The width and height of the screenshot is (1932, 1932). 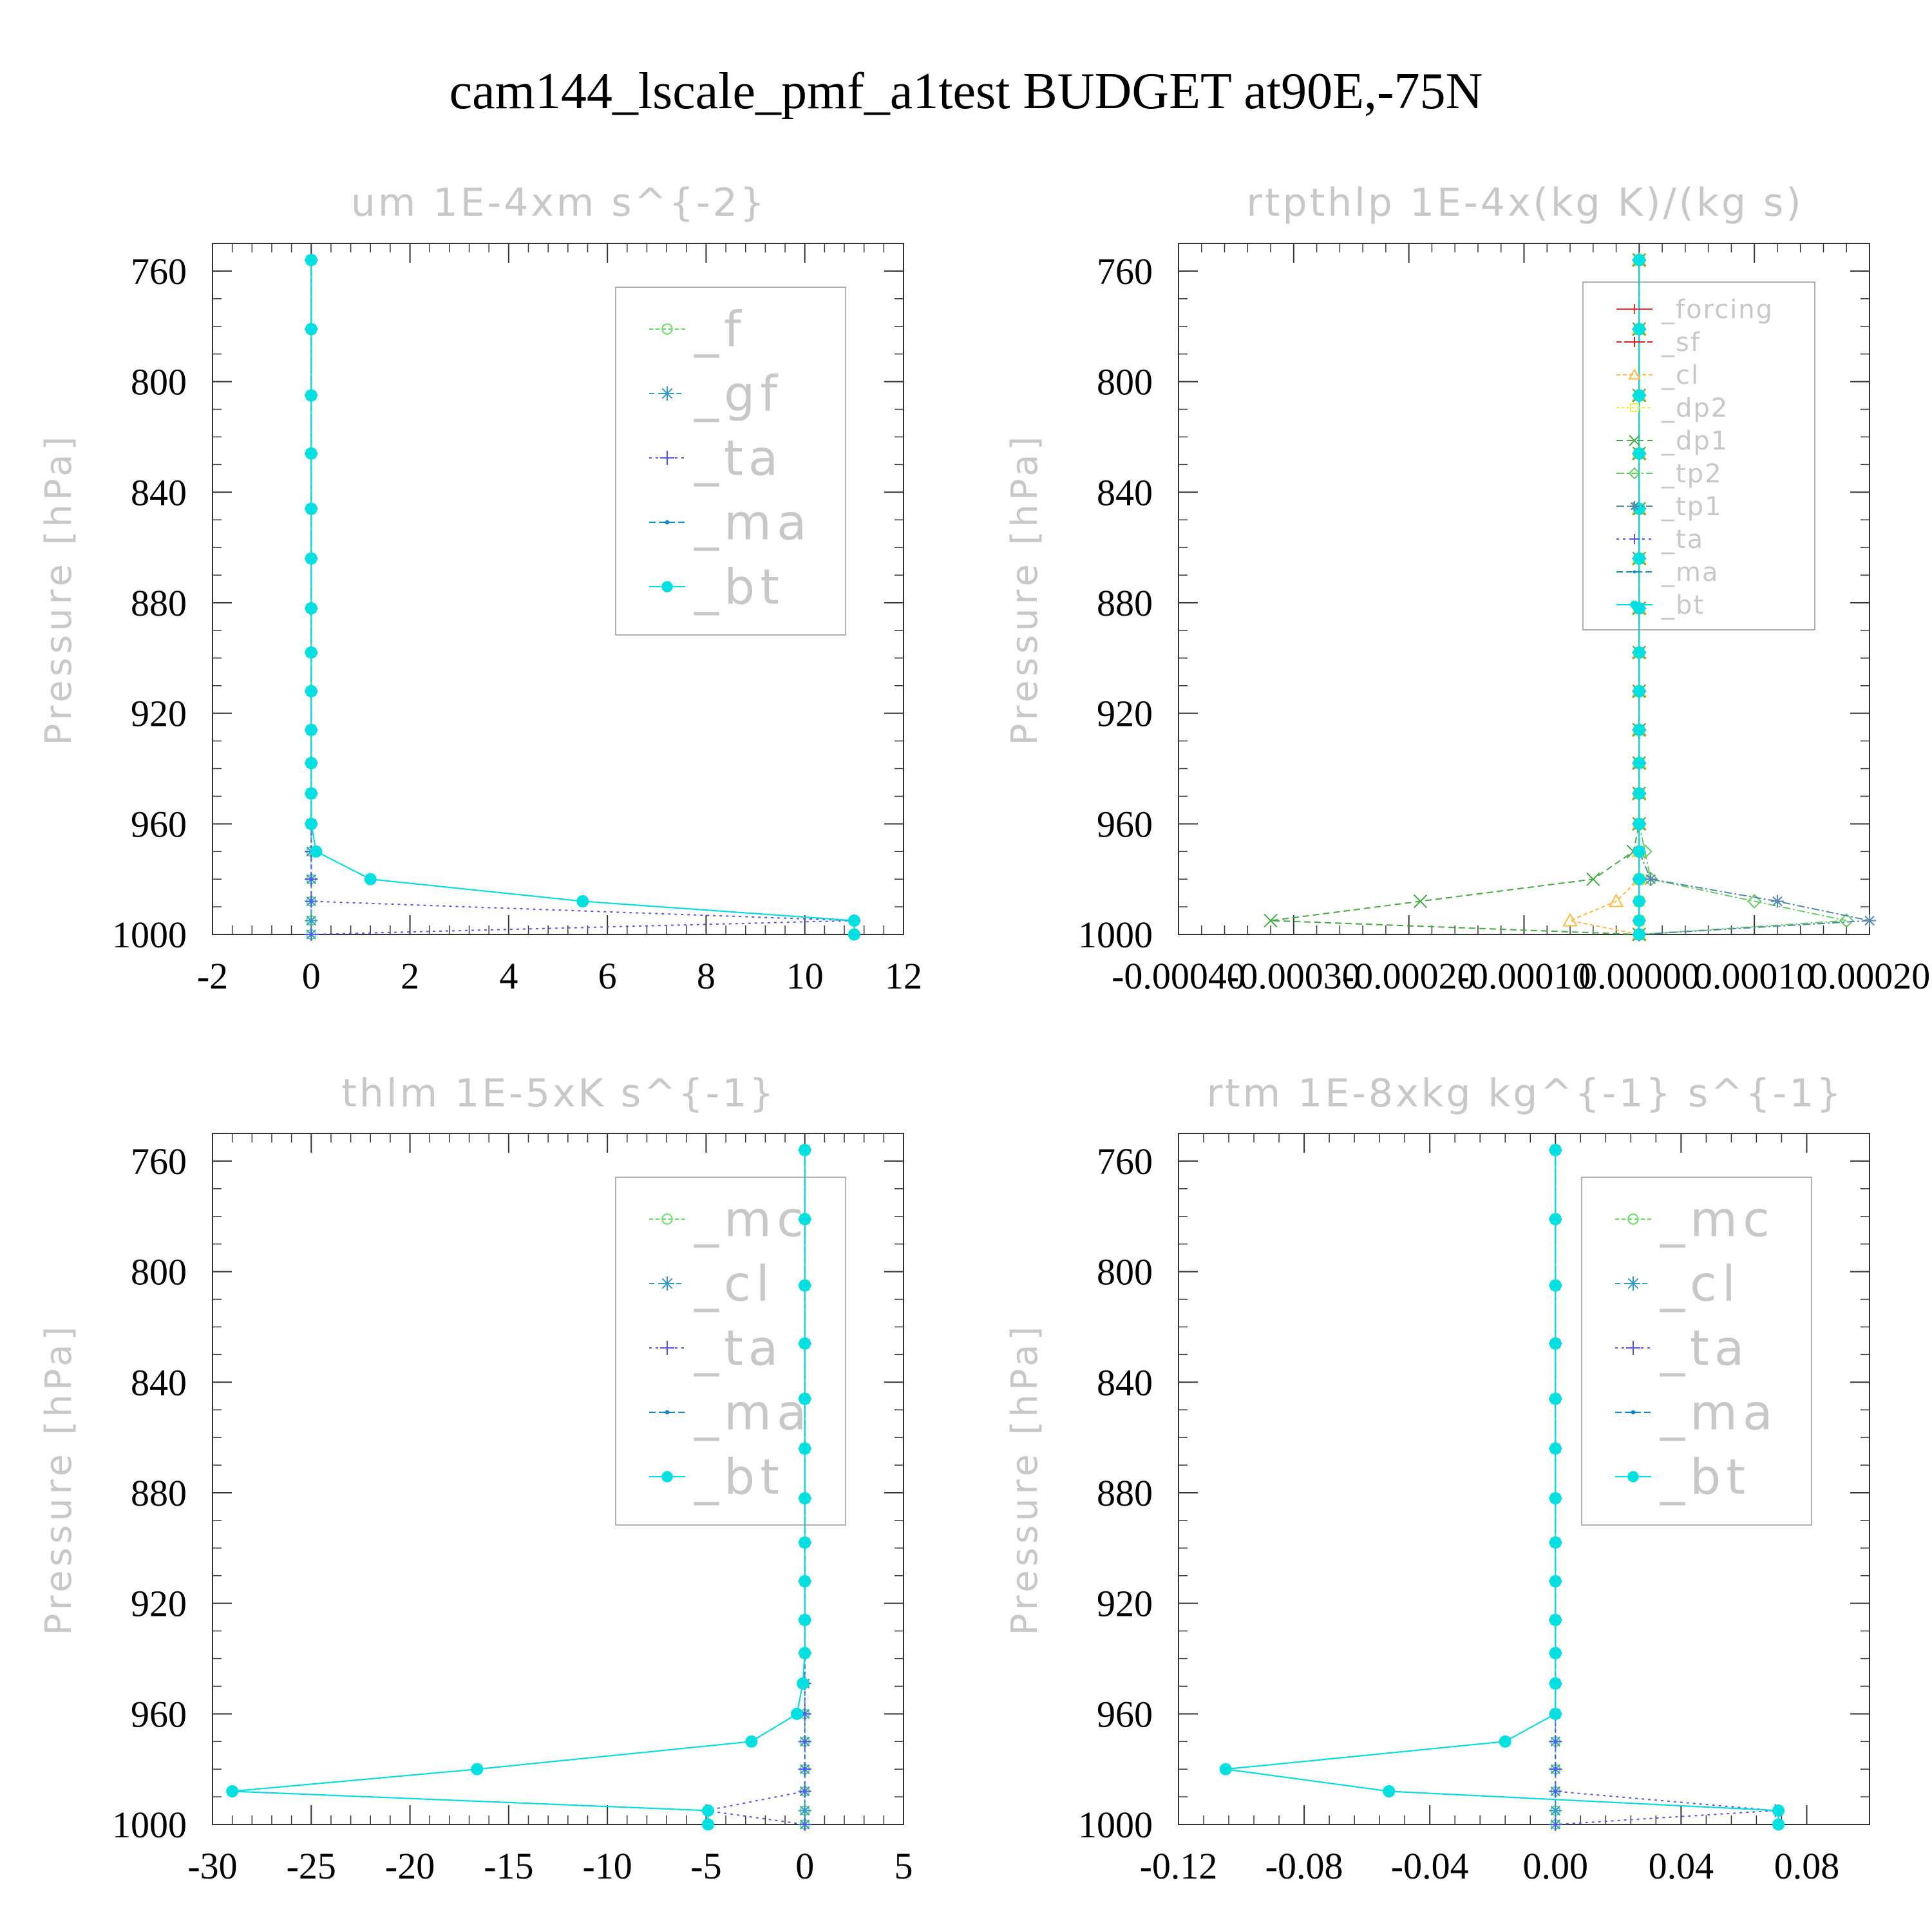 I want to click on y-tick-label: 840, so click(x=159, y=492).